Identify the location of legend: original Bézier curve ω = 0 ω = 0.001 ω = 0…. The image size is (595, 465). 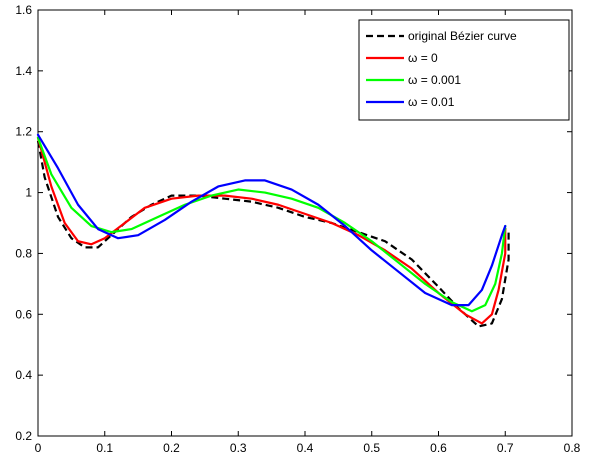
(464, 70).